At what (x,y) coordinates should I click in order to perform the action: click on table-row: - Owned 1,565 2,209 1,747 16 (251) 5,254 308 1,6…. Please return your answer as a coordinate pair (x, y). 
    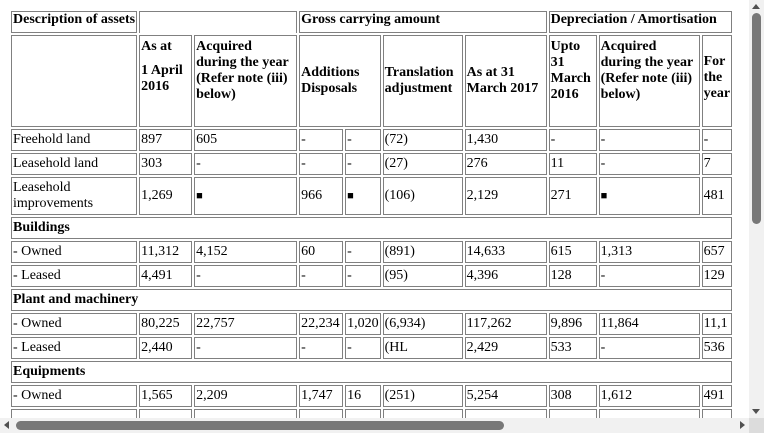
    Looking at the image, I should click on (372, 396).